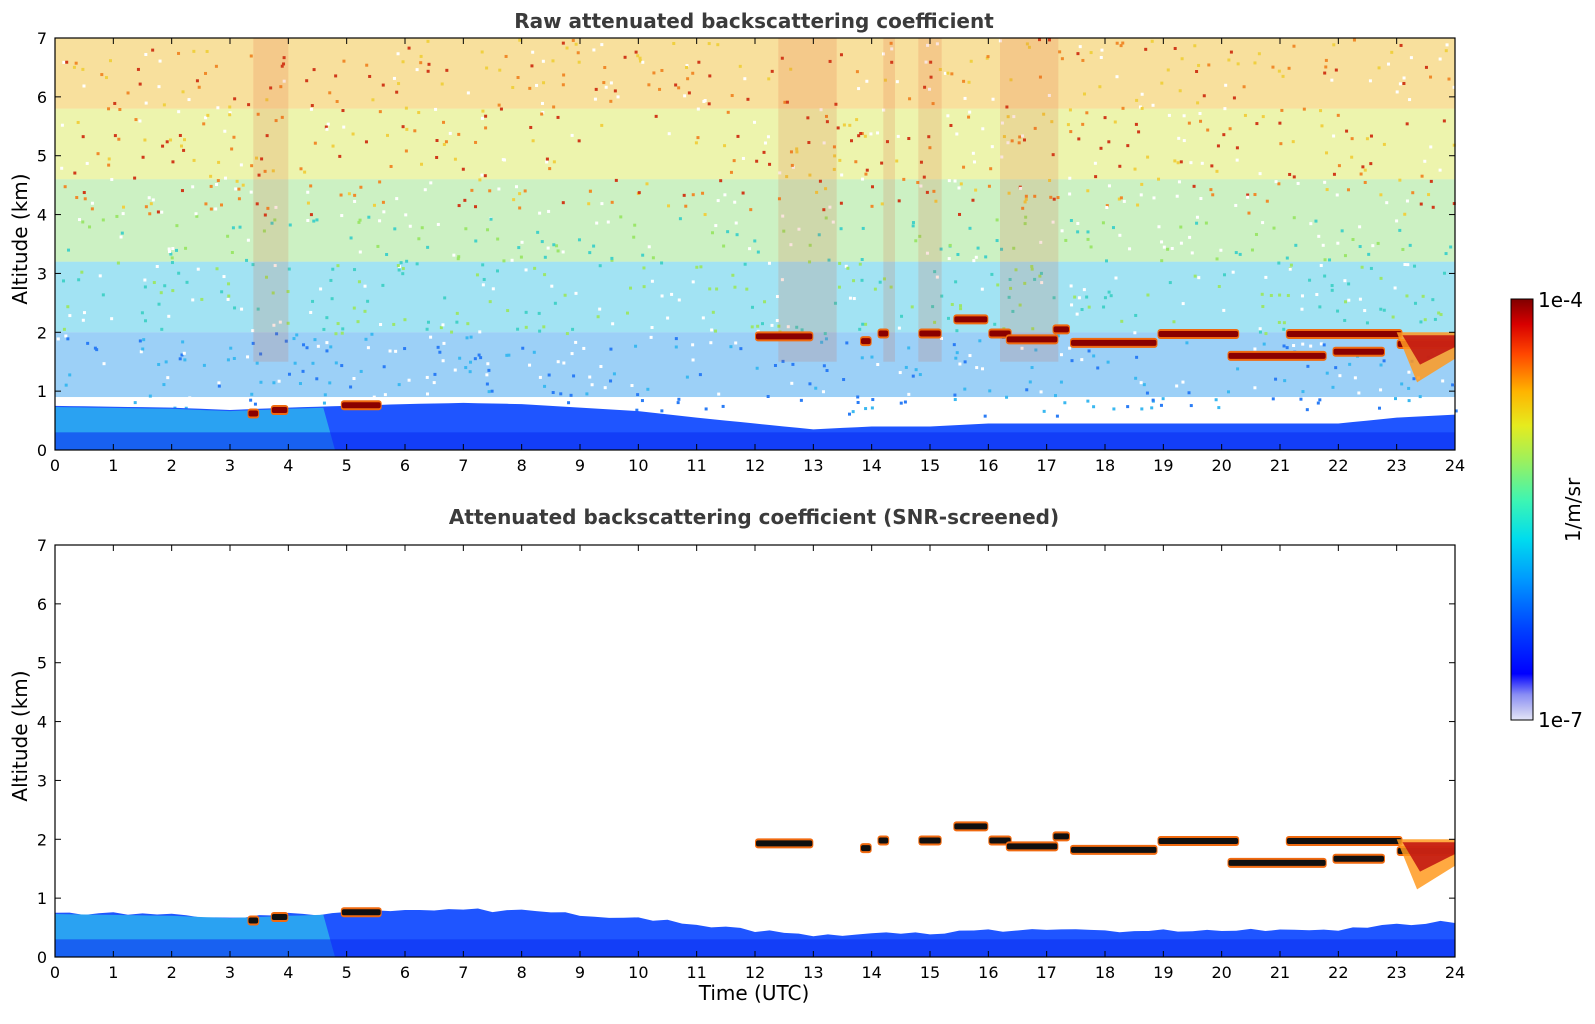 This screenshot has width=1595, height=1024. What do you see at coordinates (1338, 465) in the screenshot?
I see `raw-x-tick-label: 22` at bounding box center [1338, 465].